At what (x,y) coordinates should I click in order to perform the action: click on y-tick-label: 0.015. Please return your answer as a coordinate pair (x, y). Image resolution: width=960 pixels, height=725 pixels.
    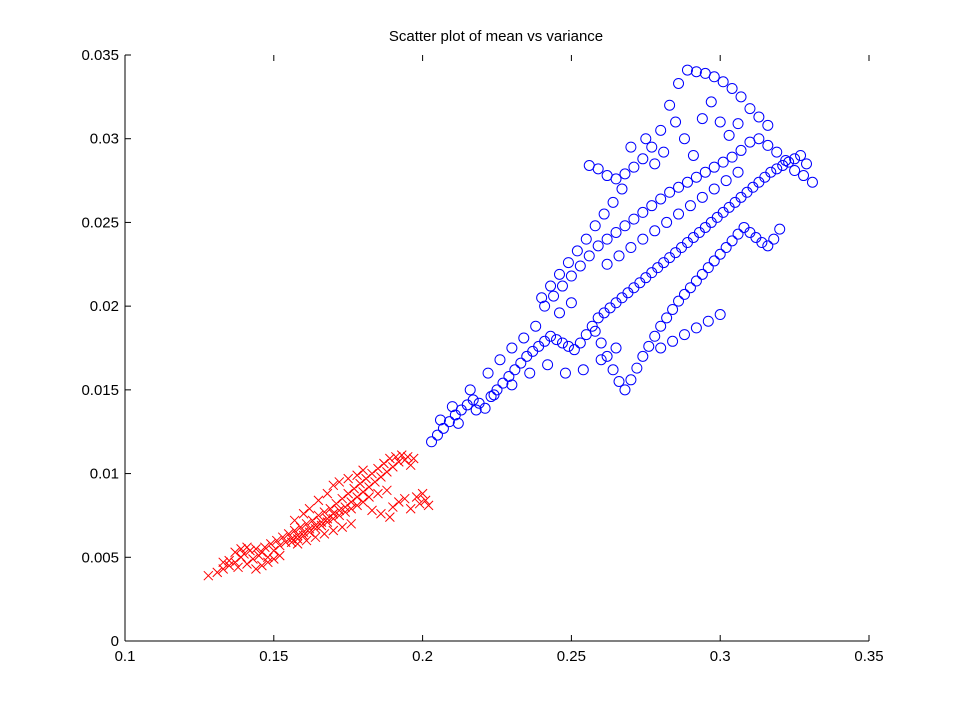
    Looking at the image, I should click on (100, 390).